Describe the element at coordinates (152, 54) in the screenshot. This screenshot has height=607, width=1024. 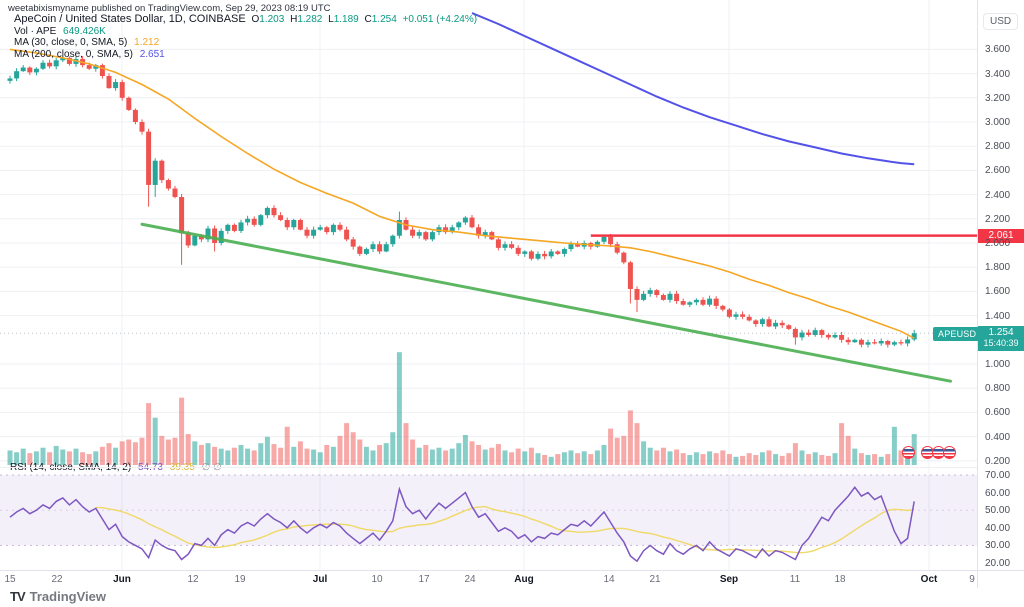
I see `ma200-value: 2.651` at that location.